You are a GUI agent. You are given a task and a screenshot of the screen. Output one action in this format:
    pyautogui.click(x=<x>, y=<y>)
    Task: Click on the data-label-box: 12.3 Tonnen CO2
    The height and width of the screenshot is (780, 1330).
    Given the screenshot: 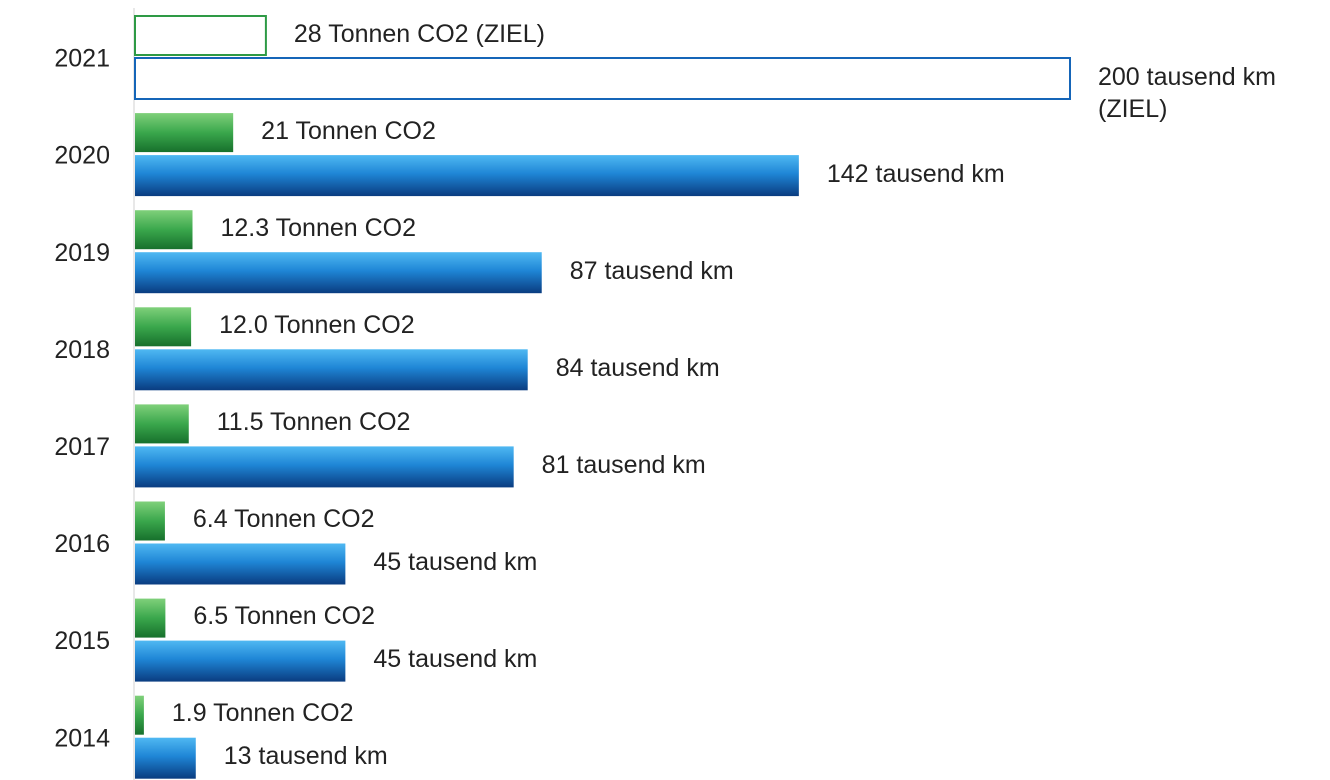 What is the action you would take?
    pyautogui.click(x=318, y=227)
    